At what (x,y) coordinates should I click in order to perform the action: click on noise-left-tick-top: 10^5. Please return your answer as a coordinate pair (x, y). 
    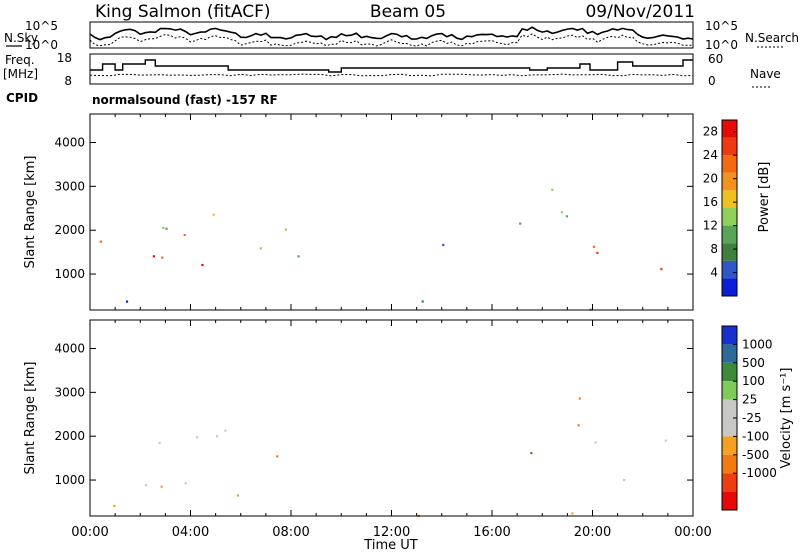
    Looking at the image, I should click on (41, 26).